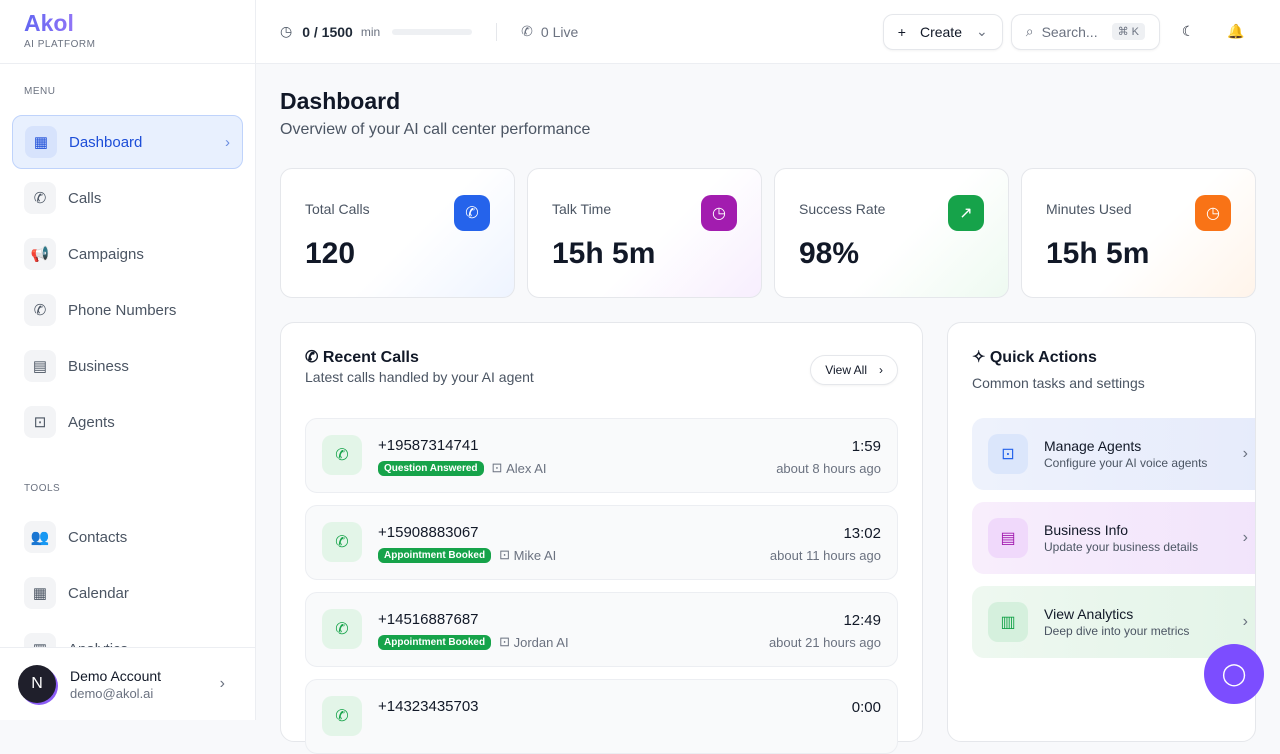 This screenshot has height=754, width=1280. What do you see at coordinates (1089, 209) in the screenshot?
I see `stat-label: Minutes Used` at bounding box center [1089, 209].